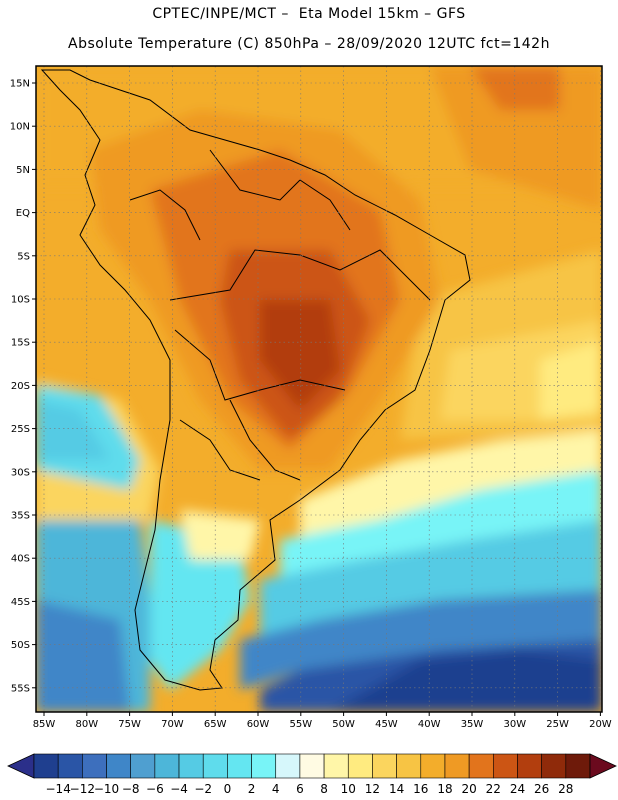 Image resolution: width=618 pixels, height=800 pixels. Describe the element at coordinates (309, 14) in the screenshot. I see `map-title-line1: CPTEC/INPE/MCT – Eta Model 15km – GFS` at that location.